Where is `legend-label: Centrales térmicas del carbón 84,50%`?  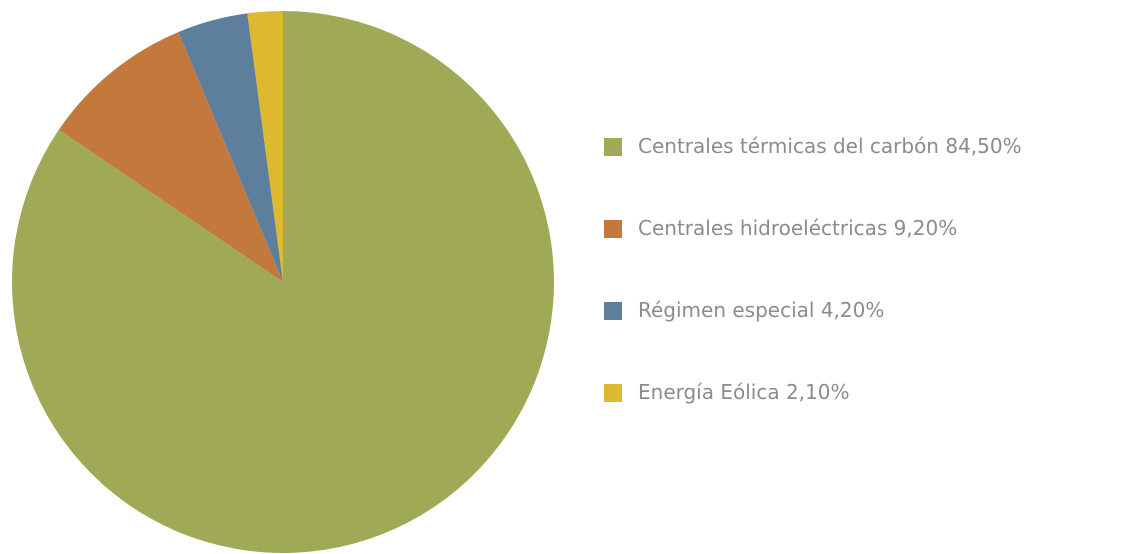 legend-label: Centrales térmicas del carbón 84,50% is located at coordinates (830, 146).